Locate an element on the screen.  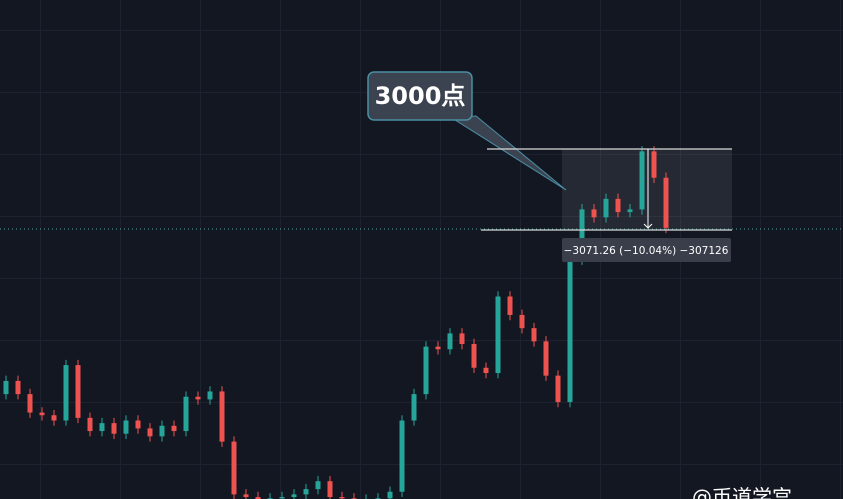
callout-box is located at coordinates (420, 96).